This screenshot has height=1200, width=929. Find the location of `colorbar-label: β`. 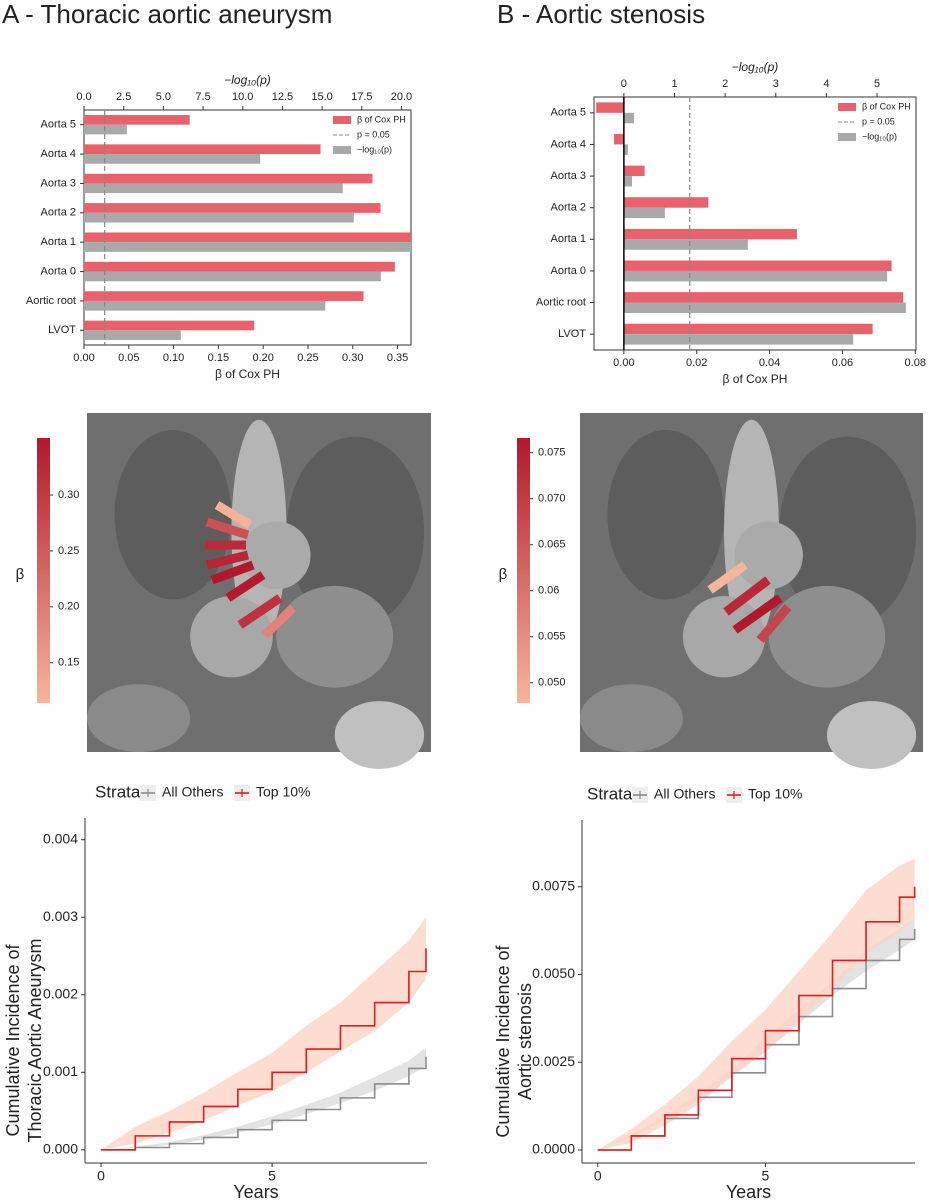

colorbar-label: β is located at coordinates (20, 574).